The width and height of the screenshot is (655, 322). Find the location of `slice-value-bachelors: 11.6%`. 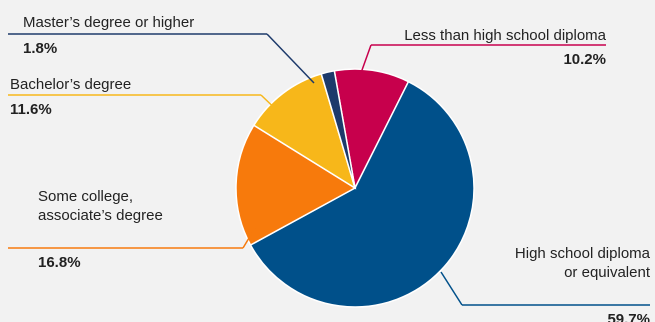

slice-value-bachelors: 11.6% is located at coordinates (31, 109).